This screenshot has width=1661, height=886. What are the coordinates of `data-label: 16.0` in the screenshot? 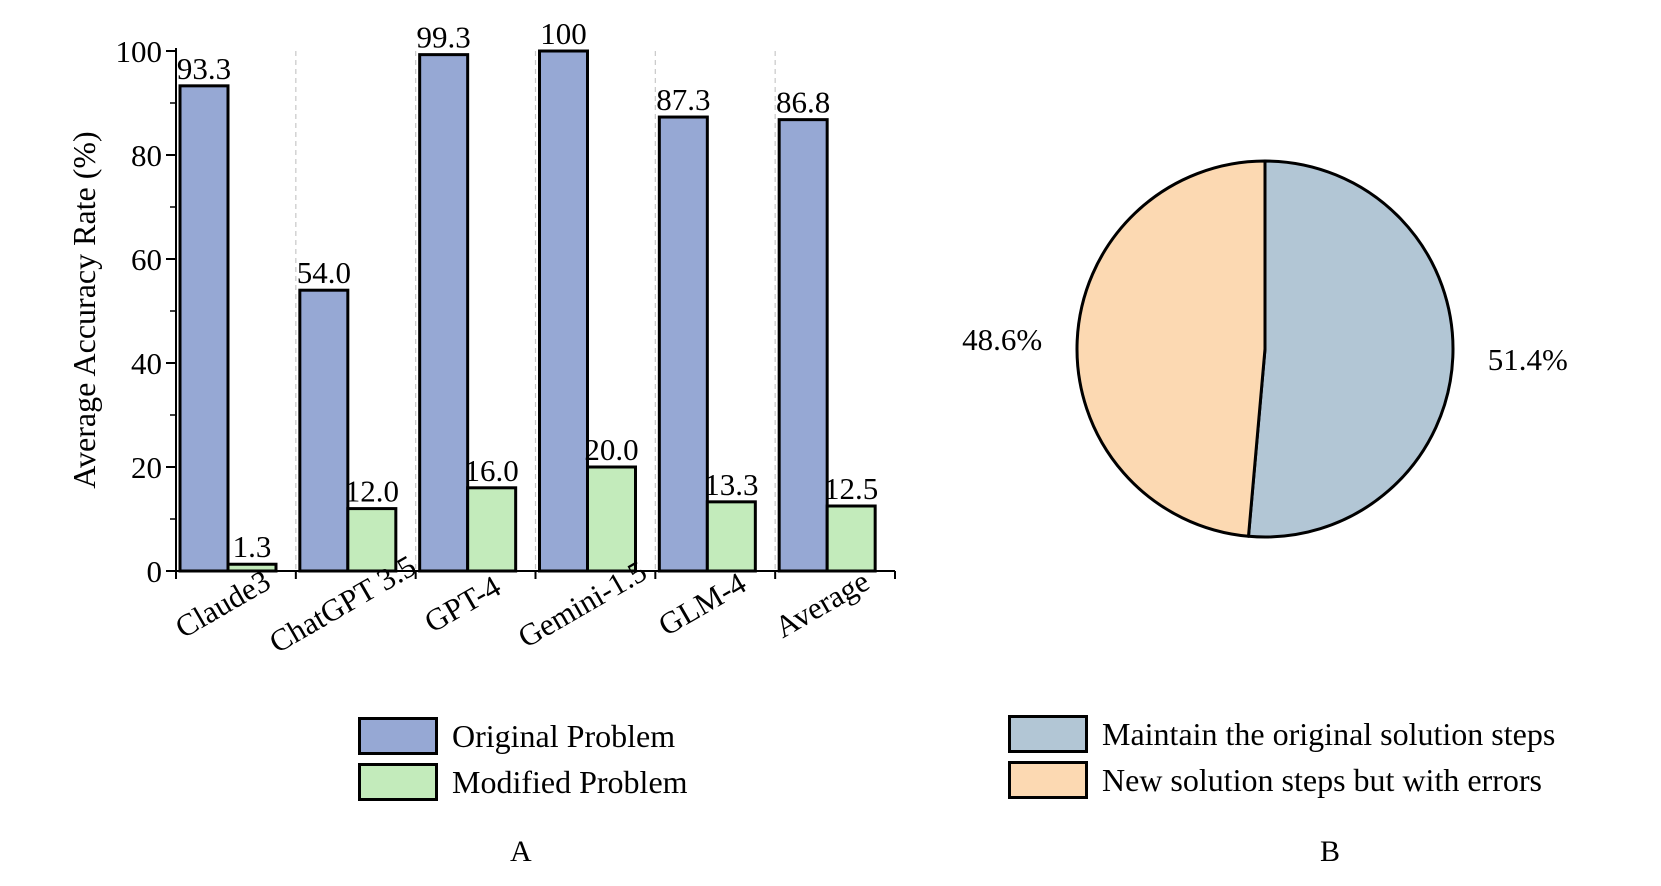 It's located at (492, 470).